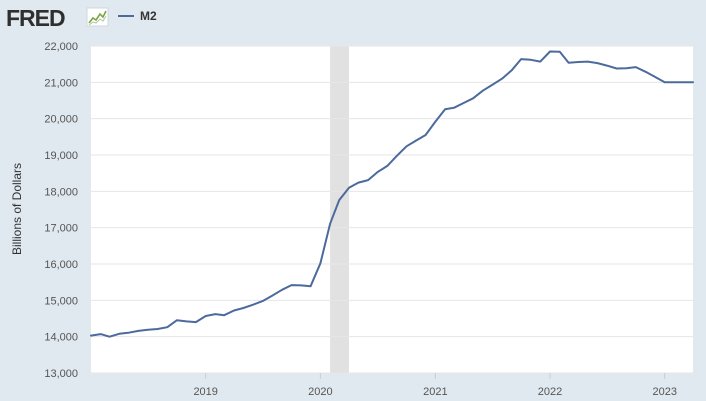 The image size is (706, 401). What do you see at coordinates (97, 17) in the screenshot?
I see `line-chart-icon` at bounding box center [97, 17].